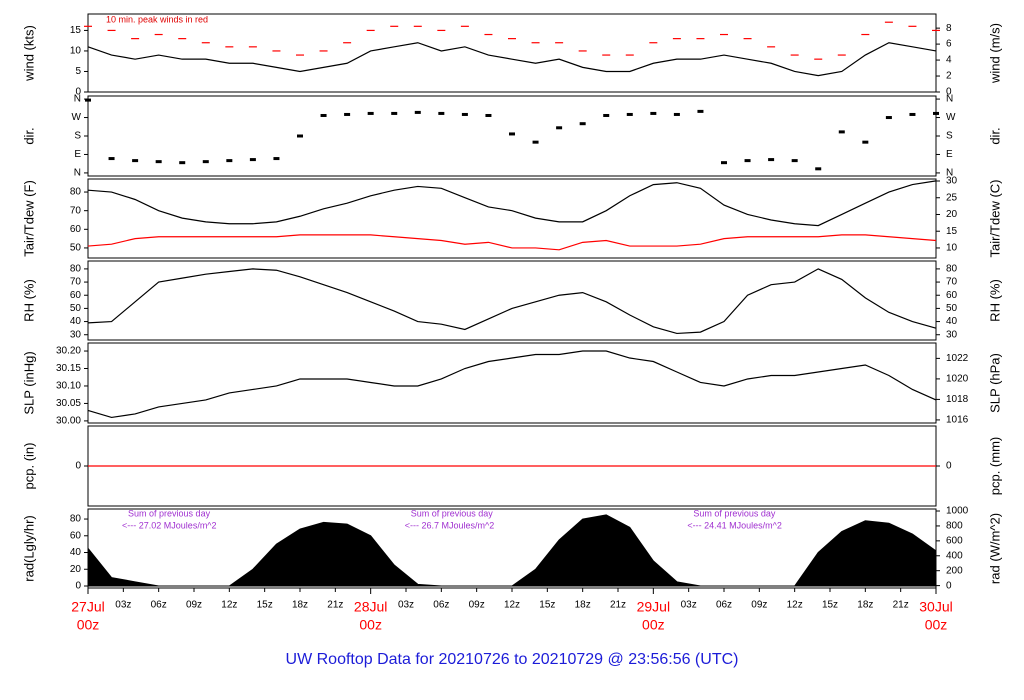 This screenshot has height=700, width=1024. What do you see at coordinates (76, 535) in the screenshot?
I see `y-tick-label: 60` at bounding box center [76, 535].